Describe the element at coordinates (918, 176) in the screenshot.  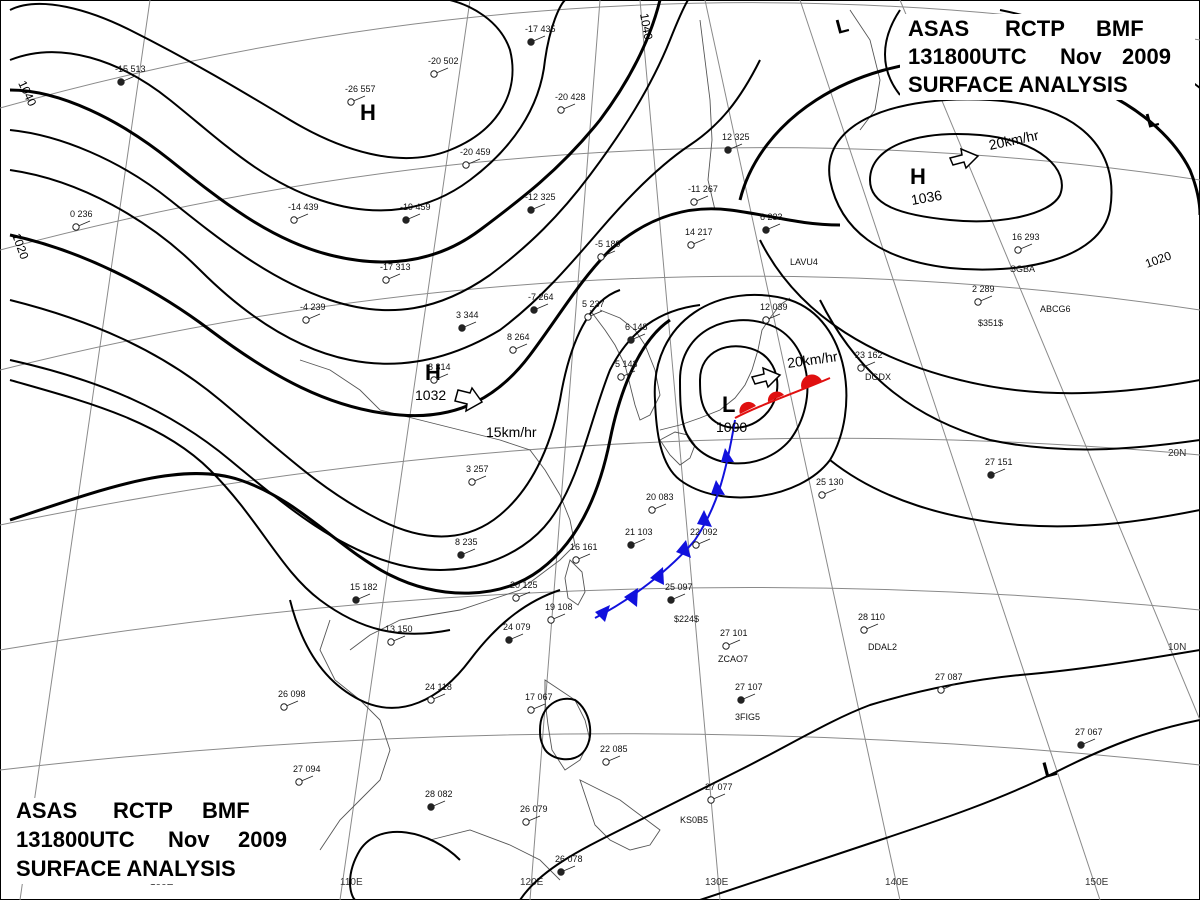
I see `high-symbol: H` at that location.